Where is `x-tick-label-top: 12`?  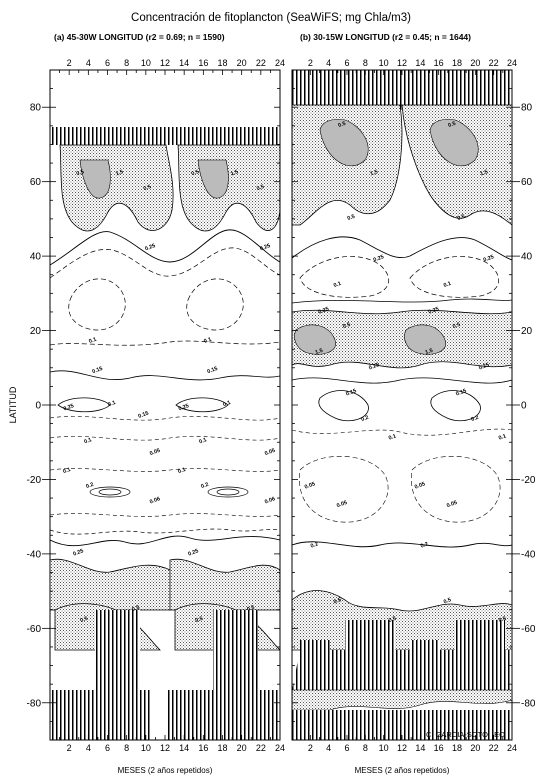 x-tick-label-top: 12 is located at coordinates (402, 63).